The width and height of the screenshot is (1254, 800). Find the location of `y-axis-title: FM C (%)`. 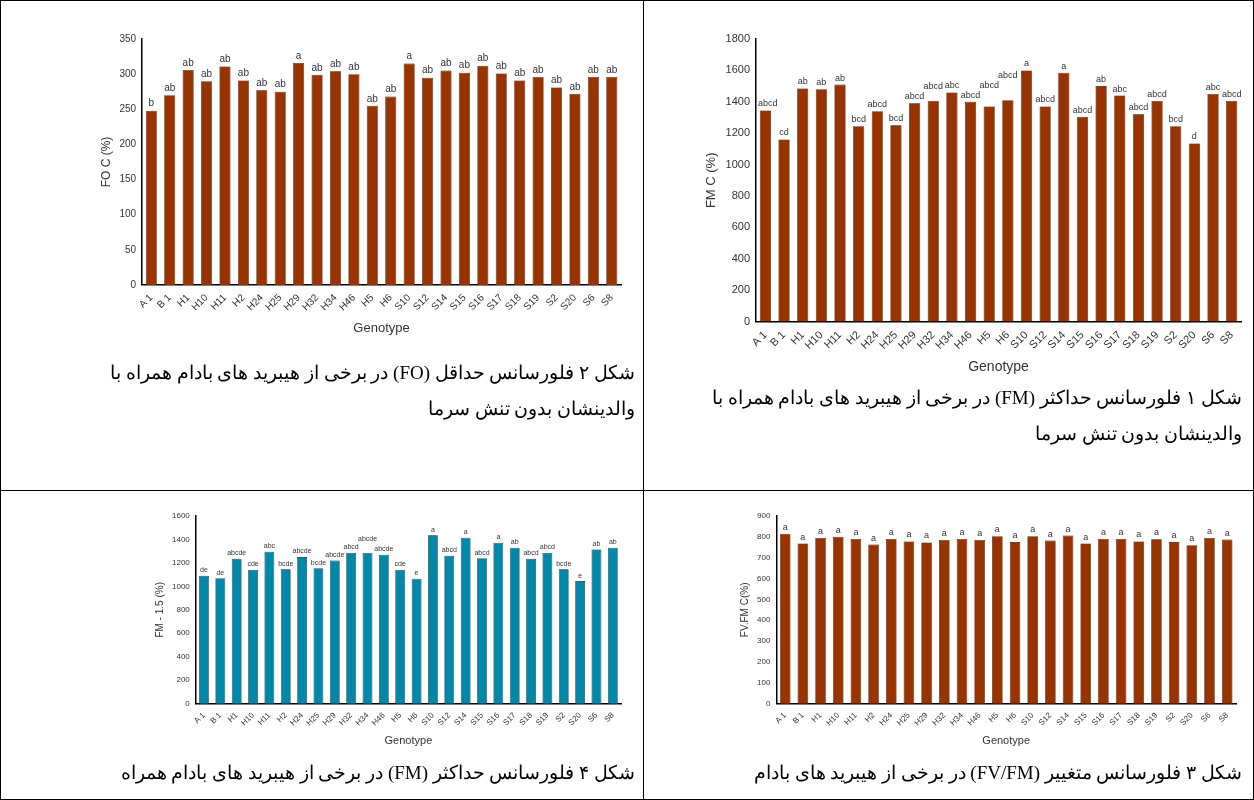

y-axis-title: FM C (%) is located at coordinates (711, 180).